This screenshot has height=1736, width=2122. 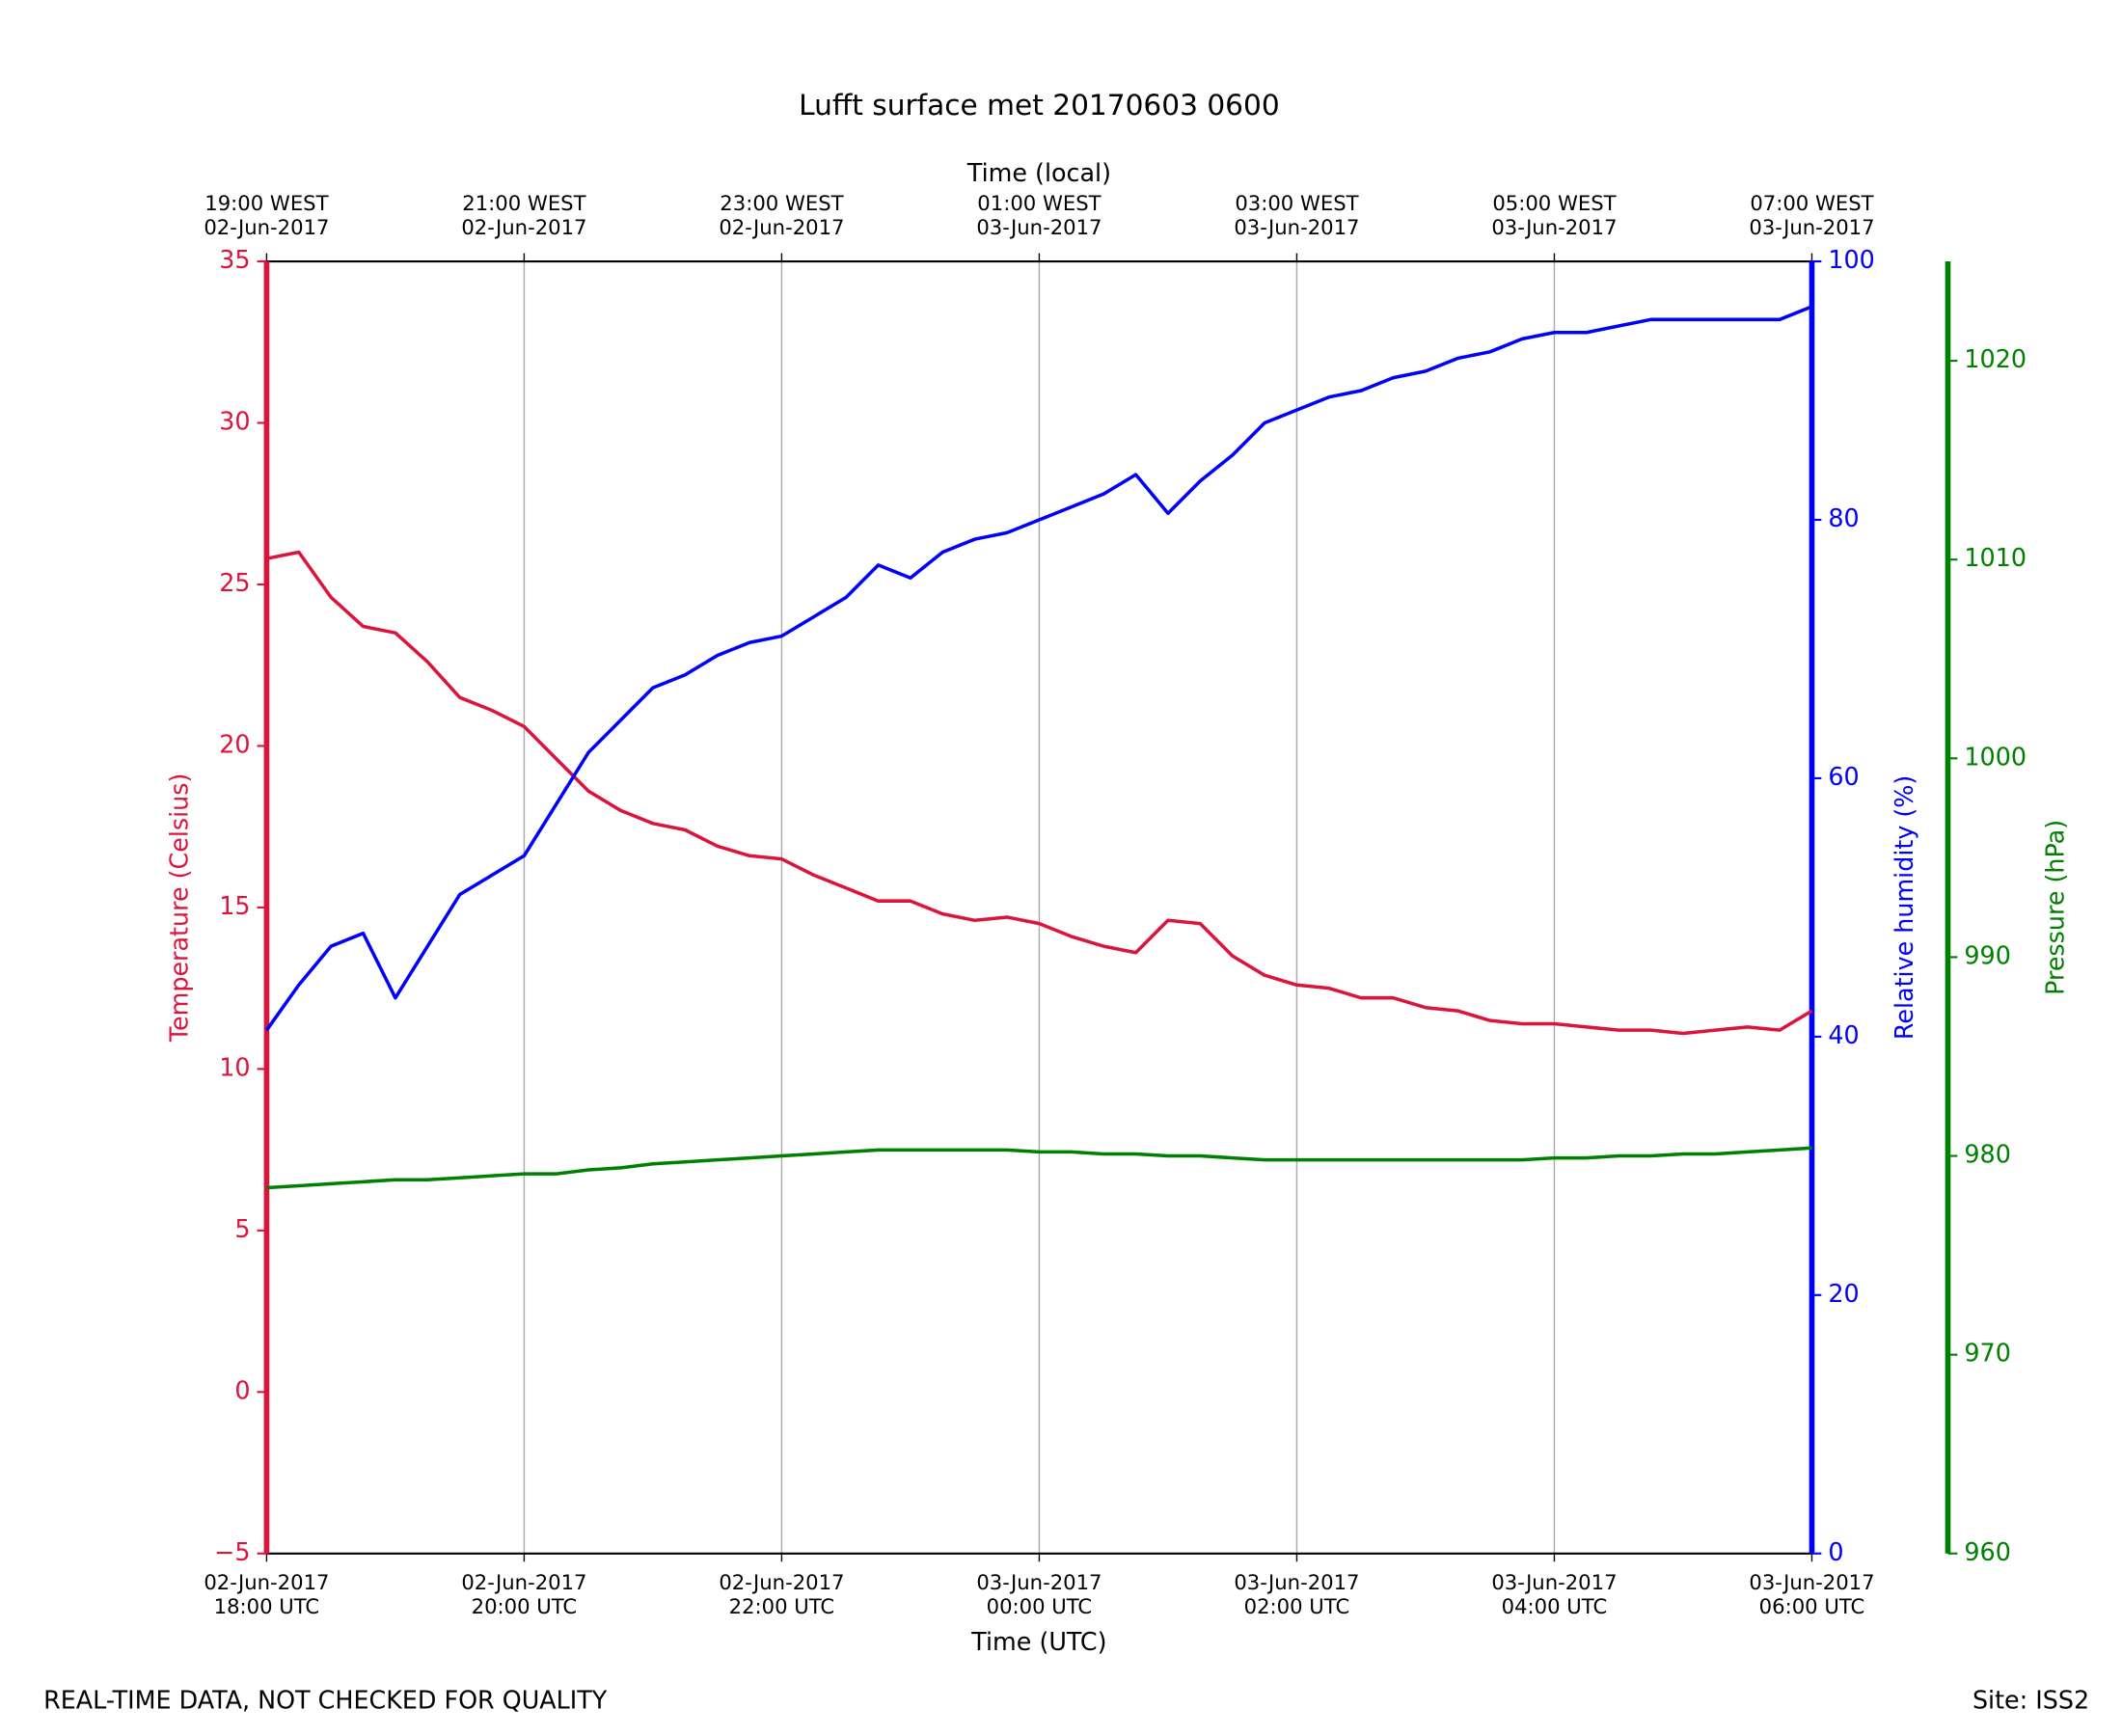 I want to click on y3-tick-label: 1020, so click(x=1996, y=358).